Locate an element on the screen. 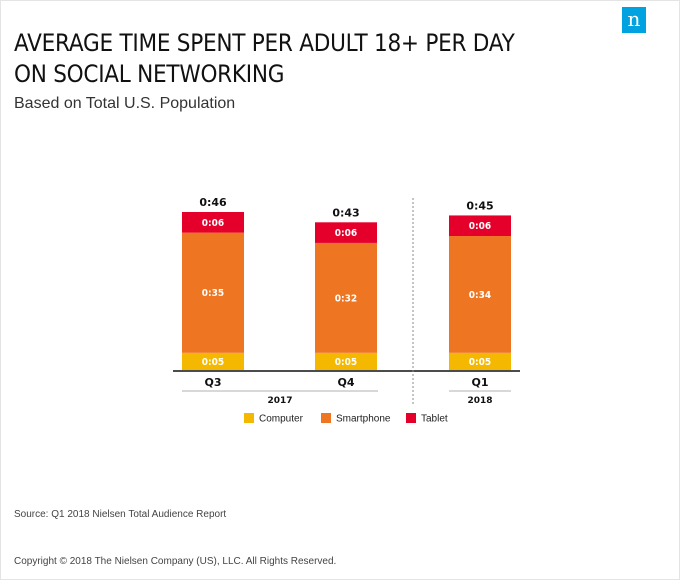 This screenshot has height=580, width=680. bar-segment-tablet-q4 is located at coordinates (346, 232).